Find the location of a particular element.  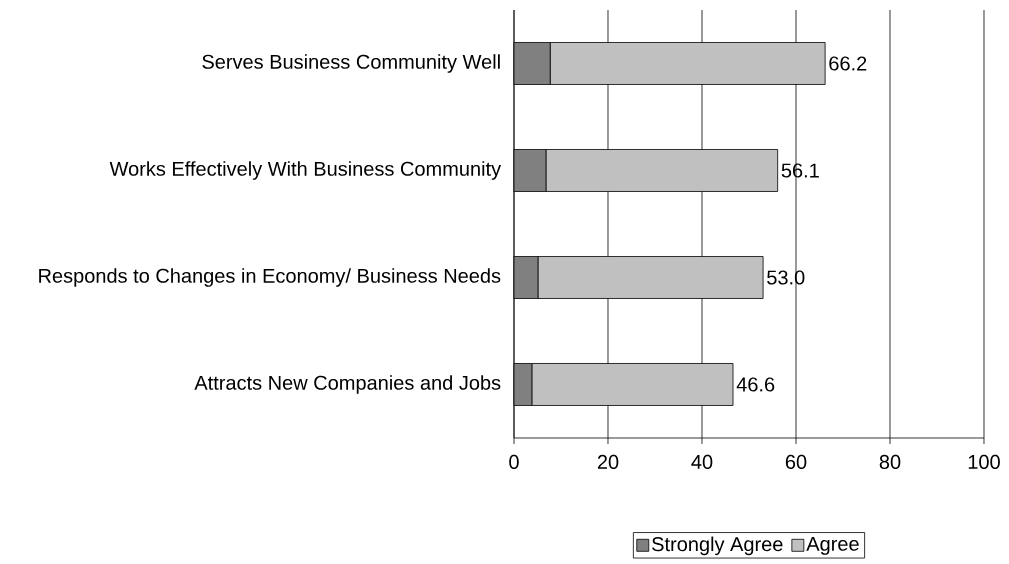

total-label: 56.1 is located at coordinates (800, 170).